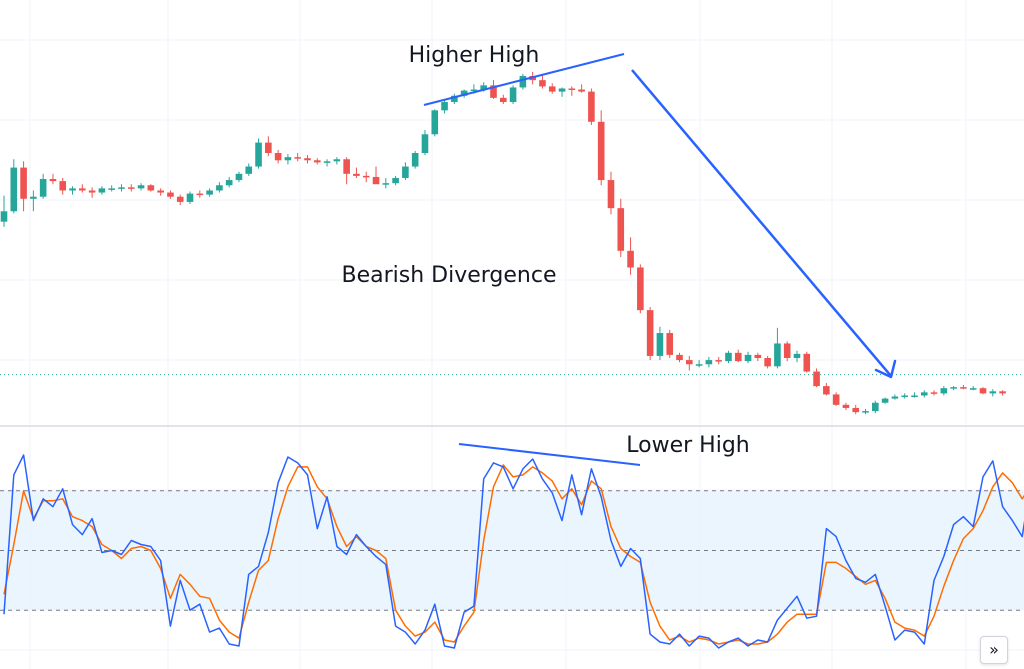 Image resolution: width=1024 pixels, height=669 pixels. I want to click on higher-high-trendline, so click(524, 79).